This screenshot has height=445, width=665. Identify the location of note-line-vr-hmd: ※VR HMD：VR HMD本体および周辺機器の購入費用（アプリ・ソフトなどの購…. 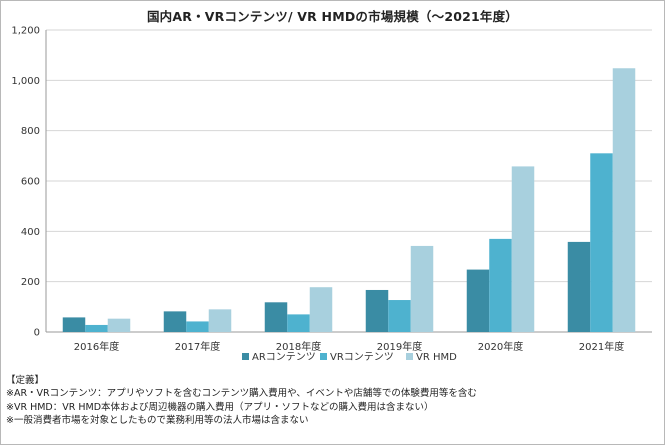
(220, 407).